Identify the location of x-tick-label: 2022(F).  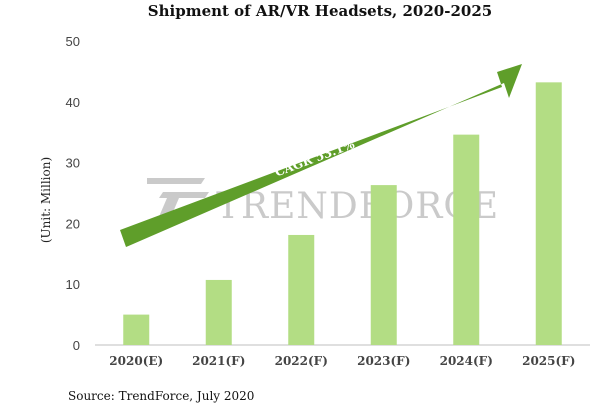
(301, 361).